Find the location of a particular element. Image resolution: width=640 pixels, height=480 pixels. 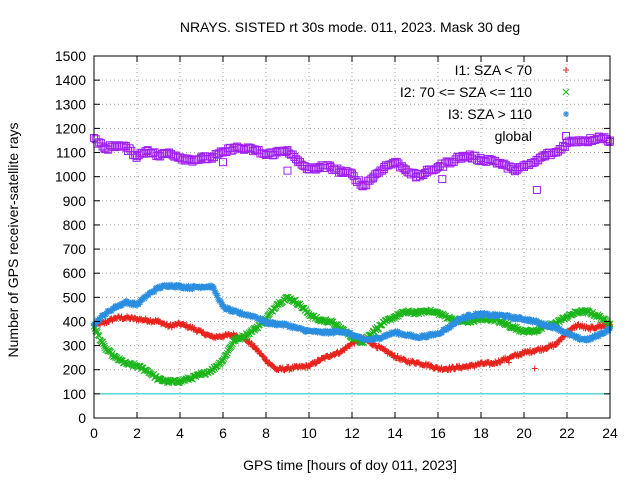

legend-label: global is located at coordinates (513, 136).